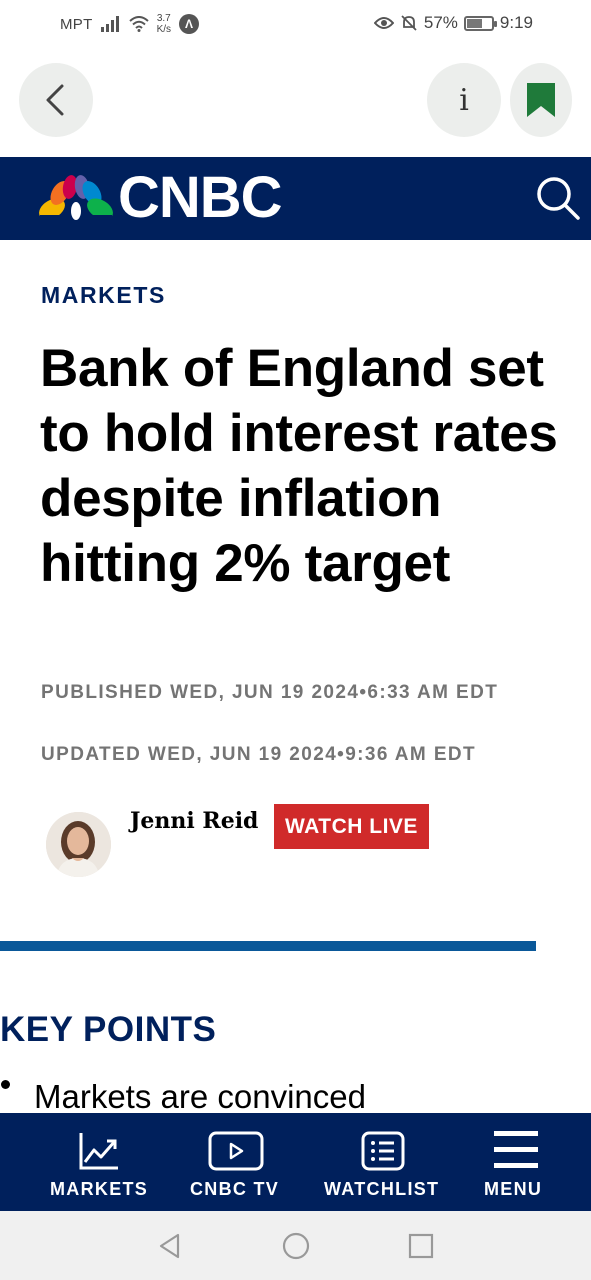 The image size is (591, 1280). Describe the element at coordinates (164, 29) in the screenshot. I see `speed-unit: K/s` at that location.